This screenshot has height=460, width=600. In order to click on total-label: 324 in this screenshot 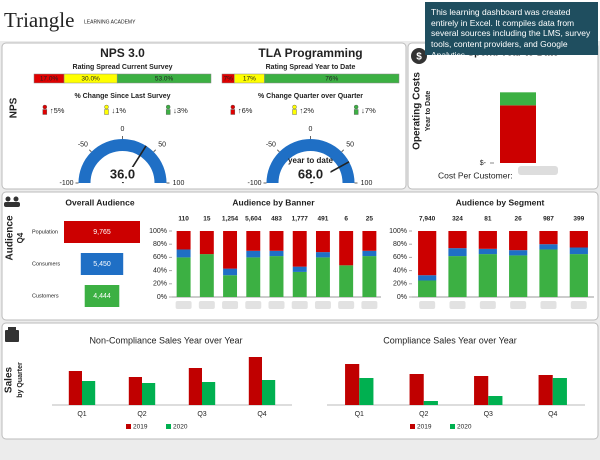, I will do `click(457, 219)`.